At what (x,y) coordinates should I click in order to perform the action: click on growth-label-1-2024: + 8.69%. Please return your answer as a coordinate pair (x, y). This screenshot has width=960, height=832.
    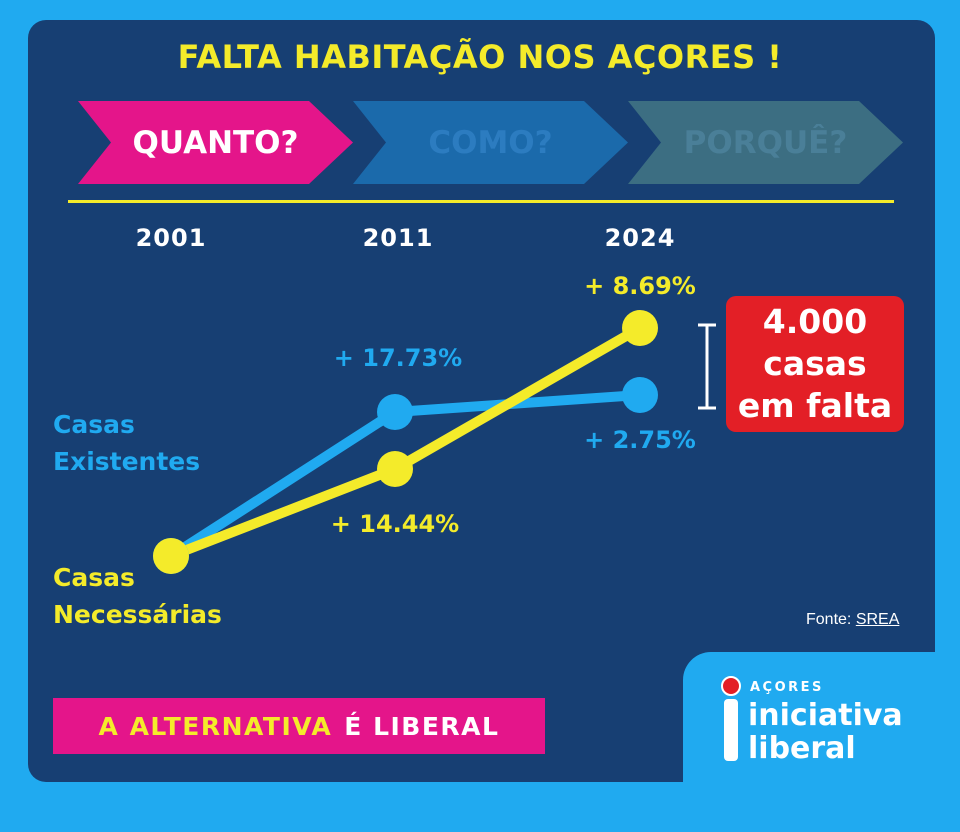
    Looking at the image, I should click on (640, 286).